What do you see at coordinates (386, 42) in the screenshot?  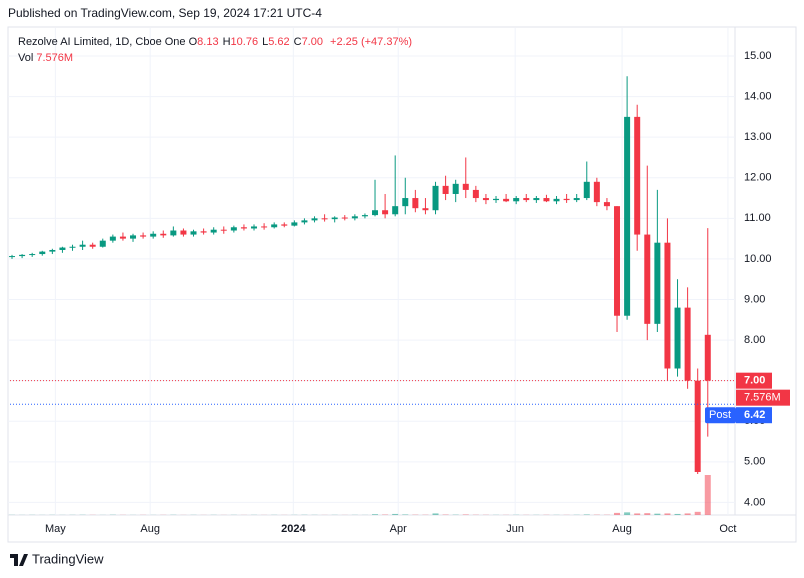 I see `change-pct: (+47.37%)` at bounding box center [386, 42].